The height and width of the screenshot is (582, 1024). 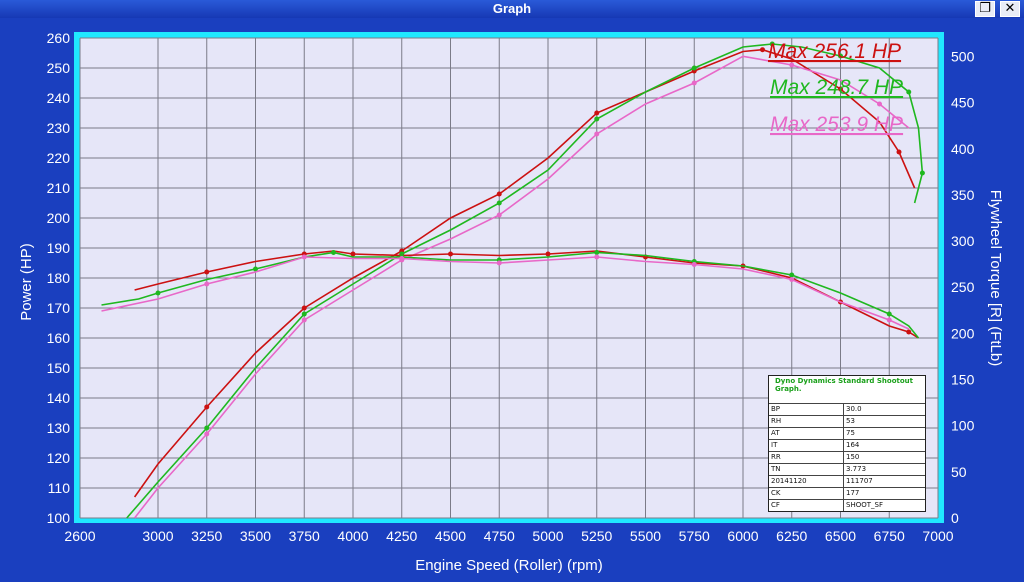 I want to click on y2-tick-label: 200, so click(x=963, y=333).